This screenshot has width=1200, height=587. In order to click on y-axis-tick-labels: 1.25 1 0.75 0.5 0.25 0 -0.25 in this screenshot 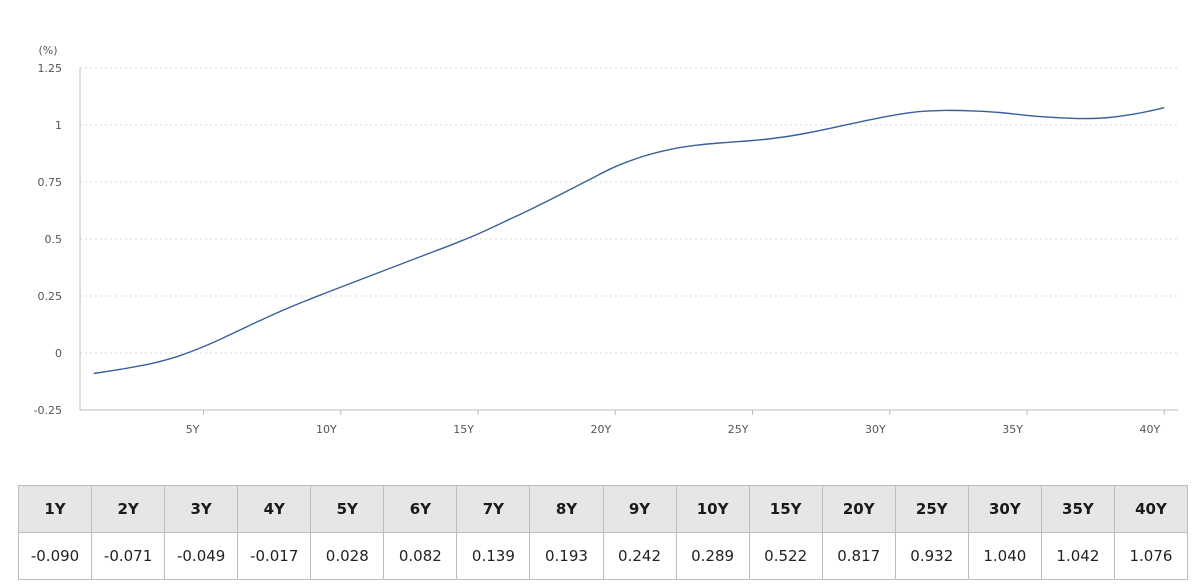, I will do `click(48, 239)`.